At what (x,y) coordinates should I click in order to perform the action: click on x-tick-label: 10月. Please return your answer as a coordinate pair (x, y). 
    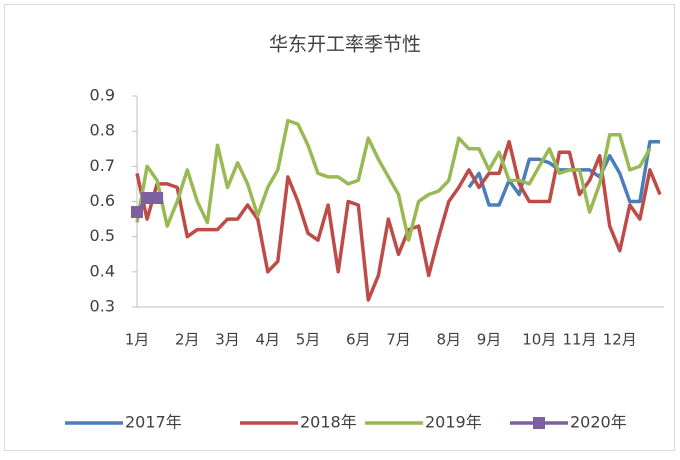
    Looking at the image, I should click on (539, 340).